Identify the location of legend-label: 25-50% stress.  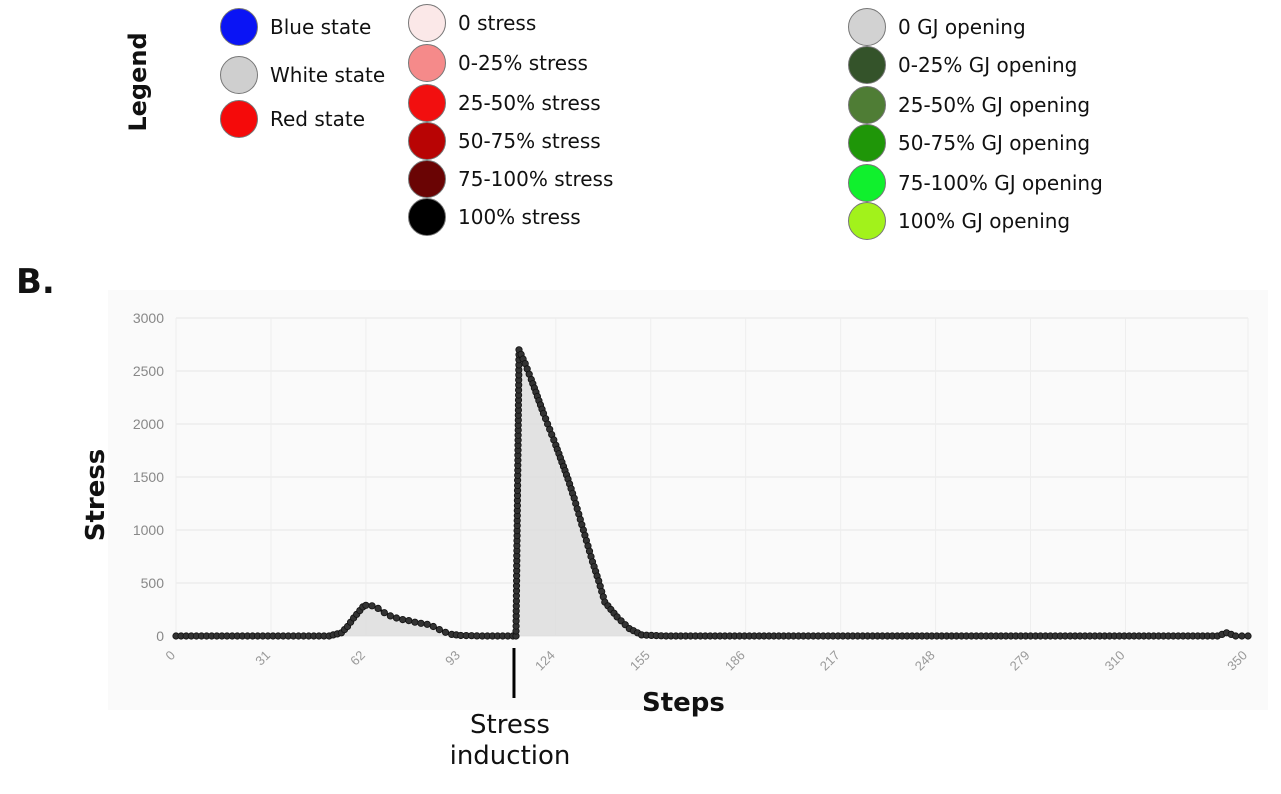
(529, 103).